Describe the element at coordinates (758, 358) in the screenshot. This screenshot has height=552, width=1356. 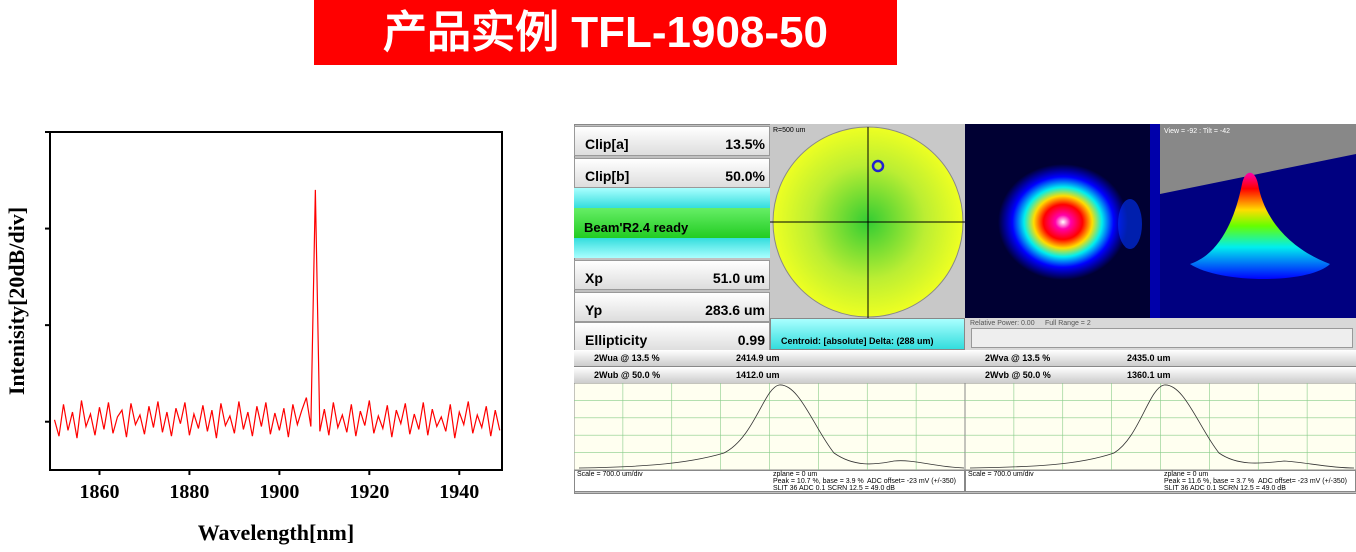
I see `width-text: 2414.9 um` at that location.